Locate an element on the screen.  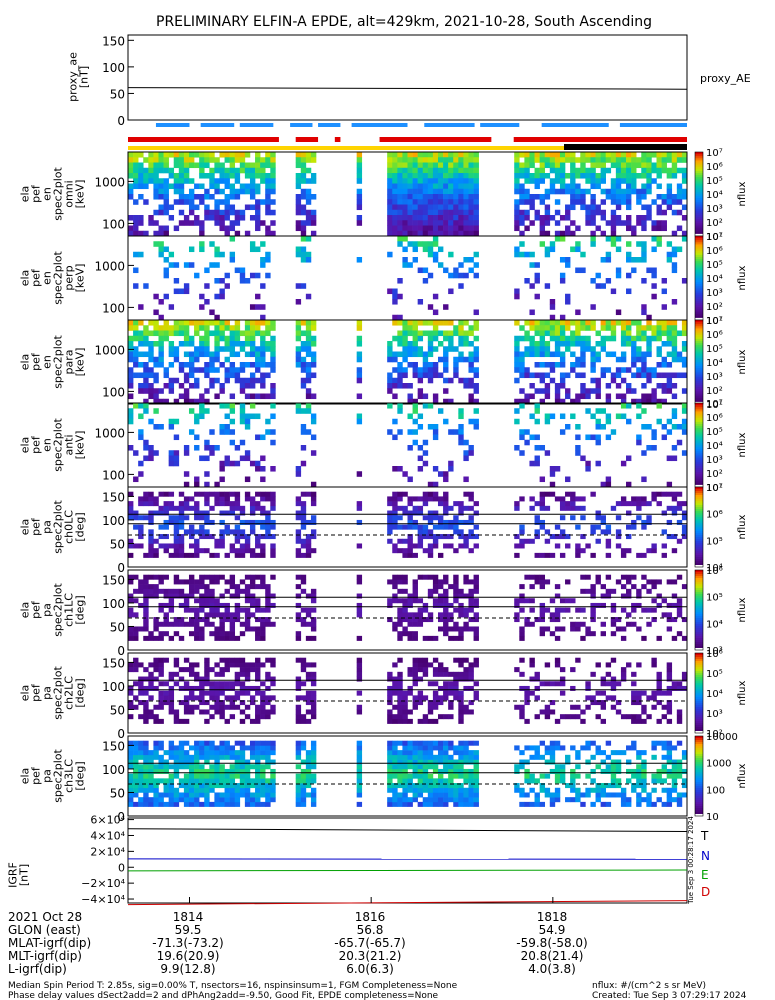
blue-bar-segment is located at coordinates (329, 125).